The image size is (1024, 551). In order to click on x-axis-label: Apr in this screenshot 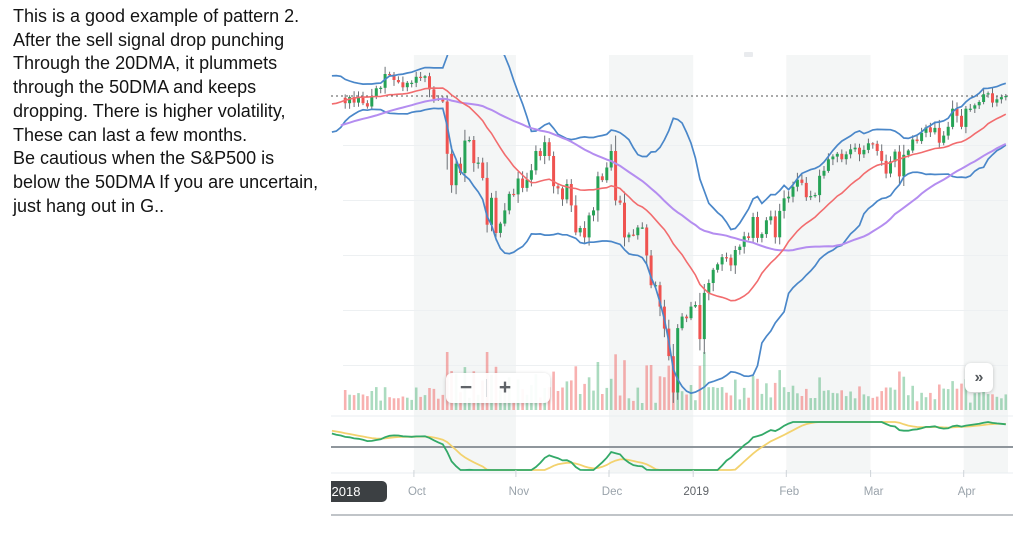, I will do `click(967, 492)`.